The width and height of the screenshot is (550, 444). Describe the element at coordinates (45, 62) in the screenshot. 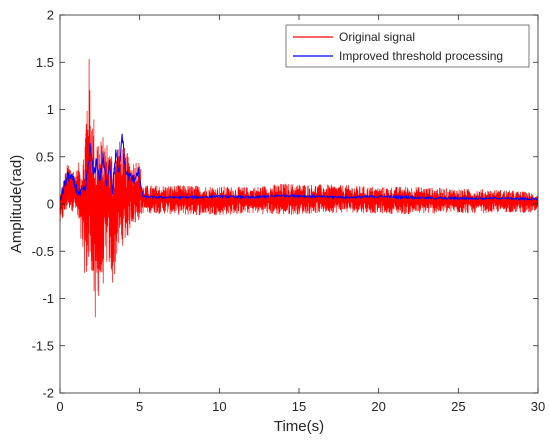

I see `y-tick-label: 1.5` at that location.